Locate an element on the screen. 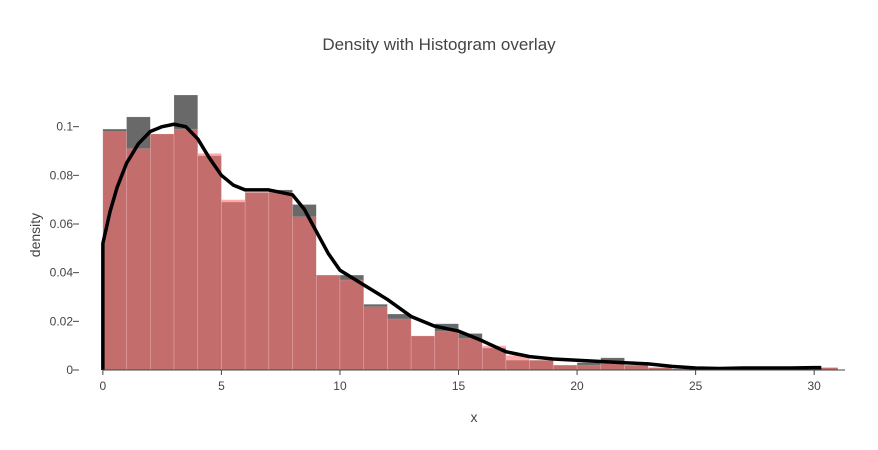 The height and width of the screenshot is (450, 878). x-tick-label: 20 is located at coordinates (577, 386).